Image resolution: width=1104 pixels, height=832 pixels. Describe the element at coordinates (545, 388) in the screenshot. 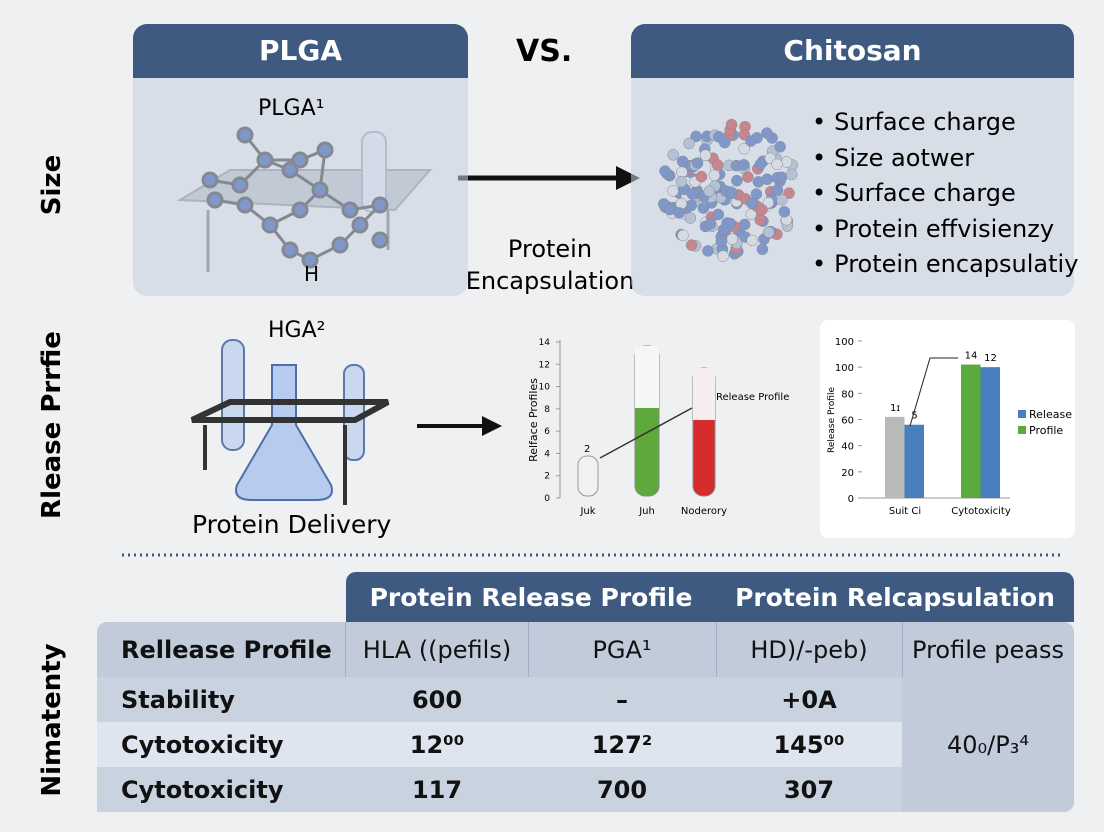

I see `y-tick-label: 10` at that location.